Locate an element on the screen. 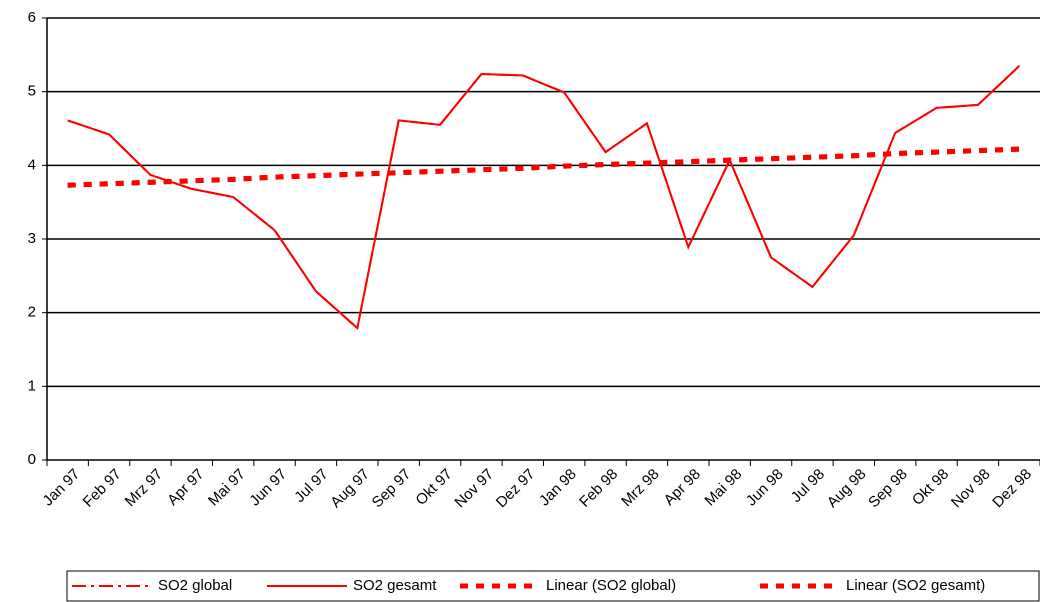  x-tick-label: Mrz 97 is located at coordinates (144, 488).